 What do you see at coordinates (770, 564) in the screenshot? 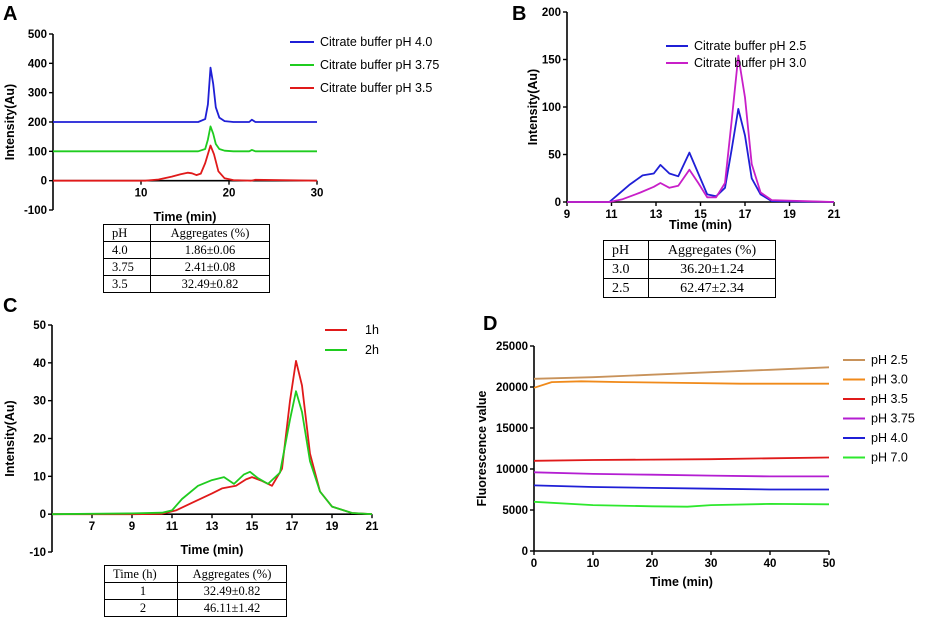
I see `x-tick-label-d: 40` at bounding box center [770, 564].